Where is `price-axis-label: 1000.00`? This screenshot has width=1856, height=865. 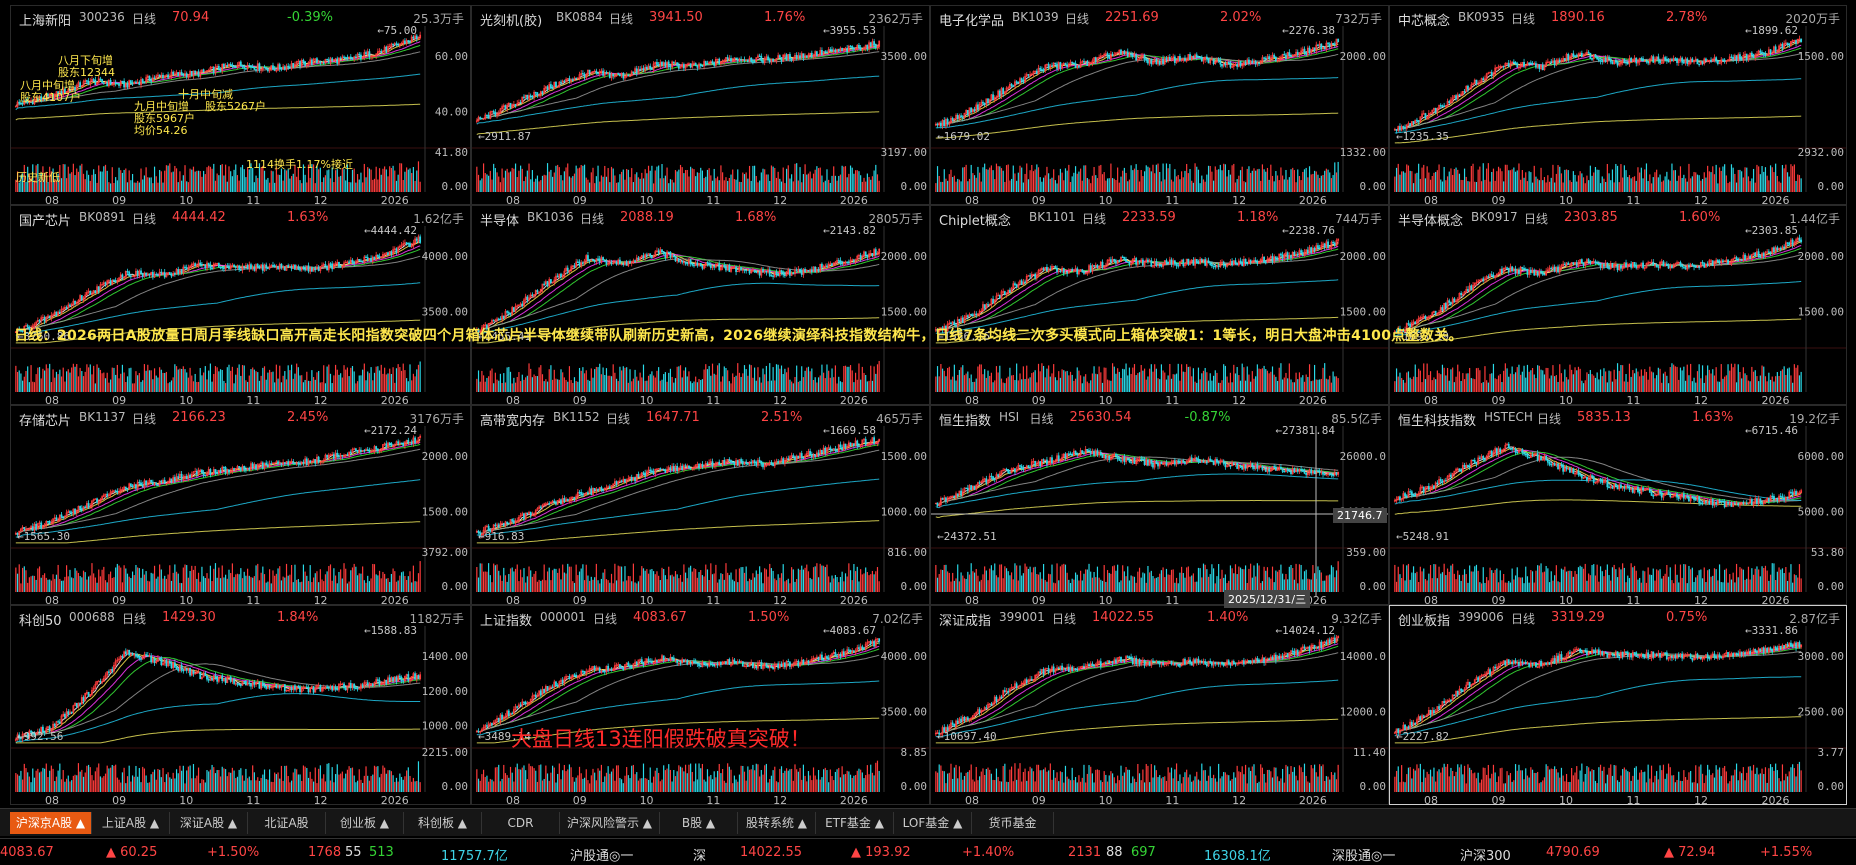
price-axis-label: 1000.00 is located at coordinates (904, 511).